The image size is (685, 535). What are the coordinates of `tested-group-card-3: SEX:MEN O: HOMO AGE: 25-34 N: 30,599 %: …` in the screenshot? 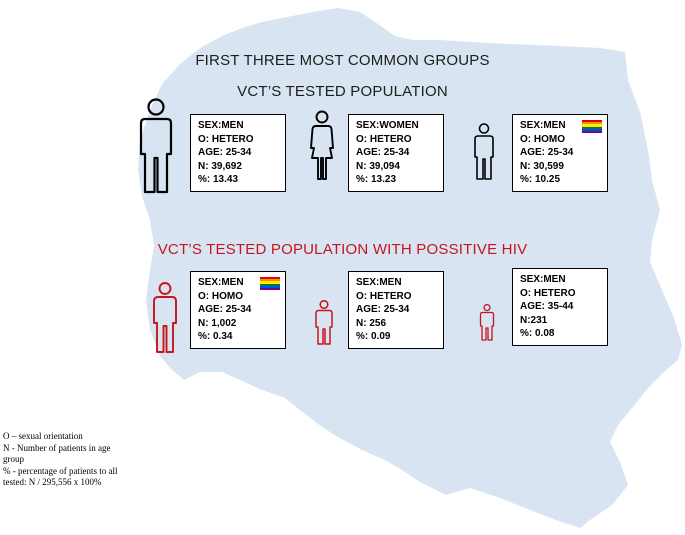 It's located at (560, 153).